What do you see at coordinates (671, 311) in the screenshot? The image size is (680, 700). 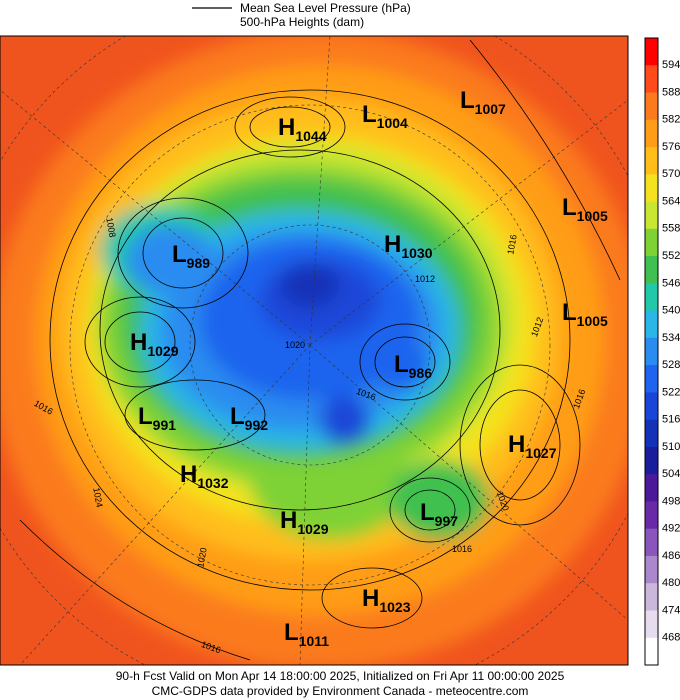 I see `colorbar-tick-label: 540` at bounding box center [671, 311].